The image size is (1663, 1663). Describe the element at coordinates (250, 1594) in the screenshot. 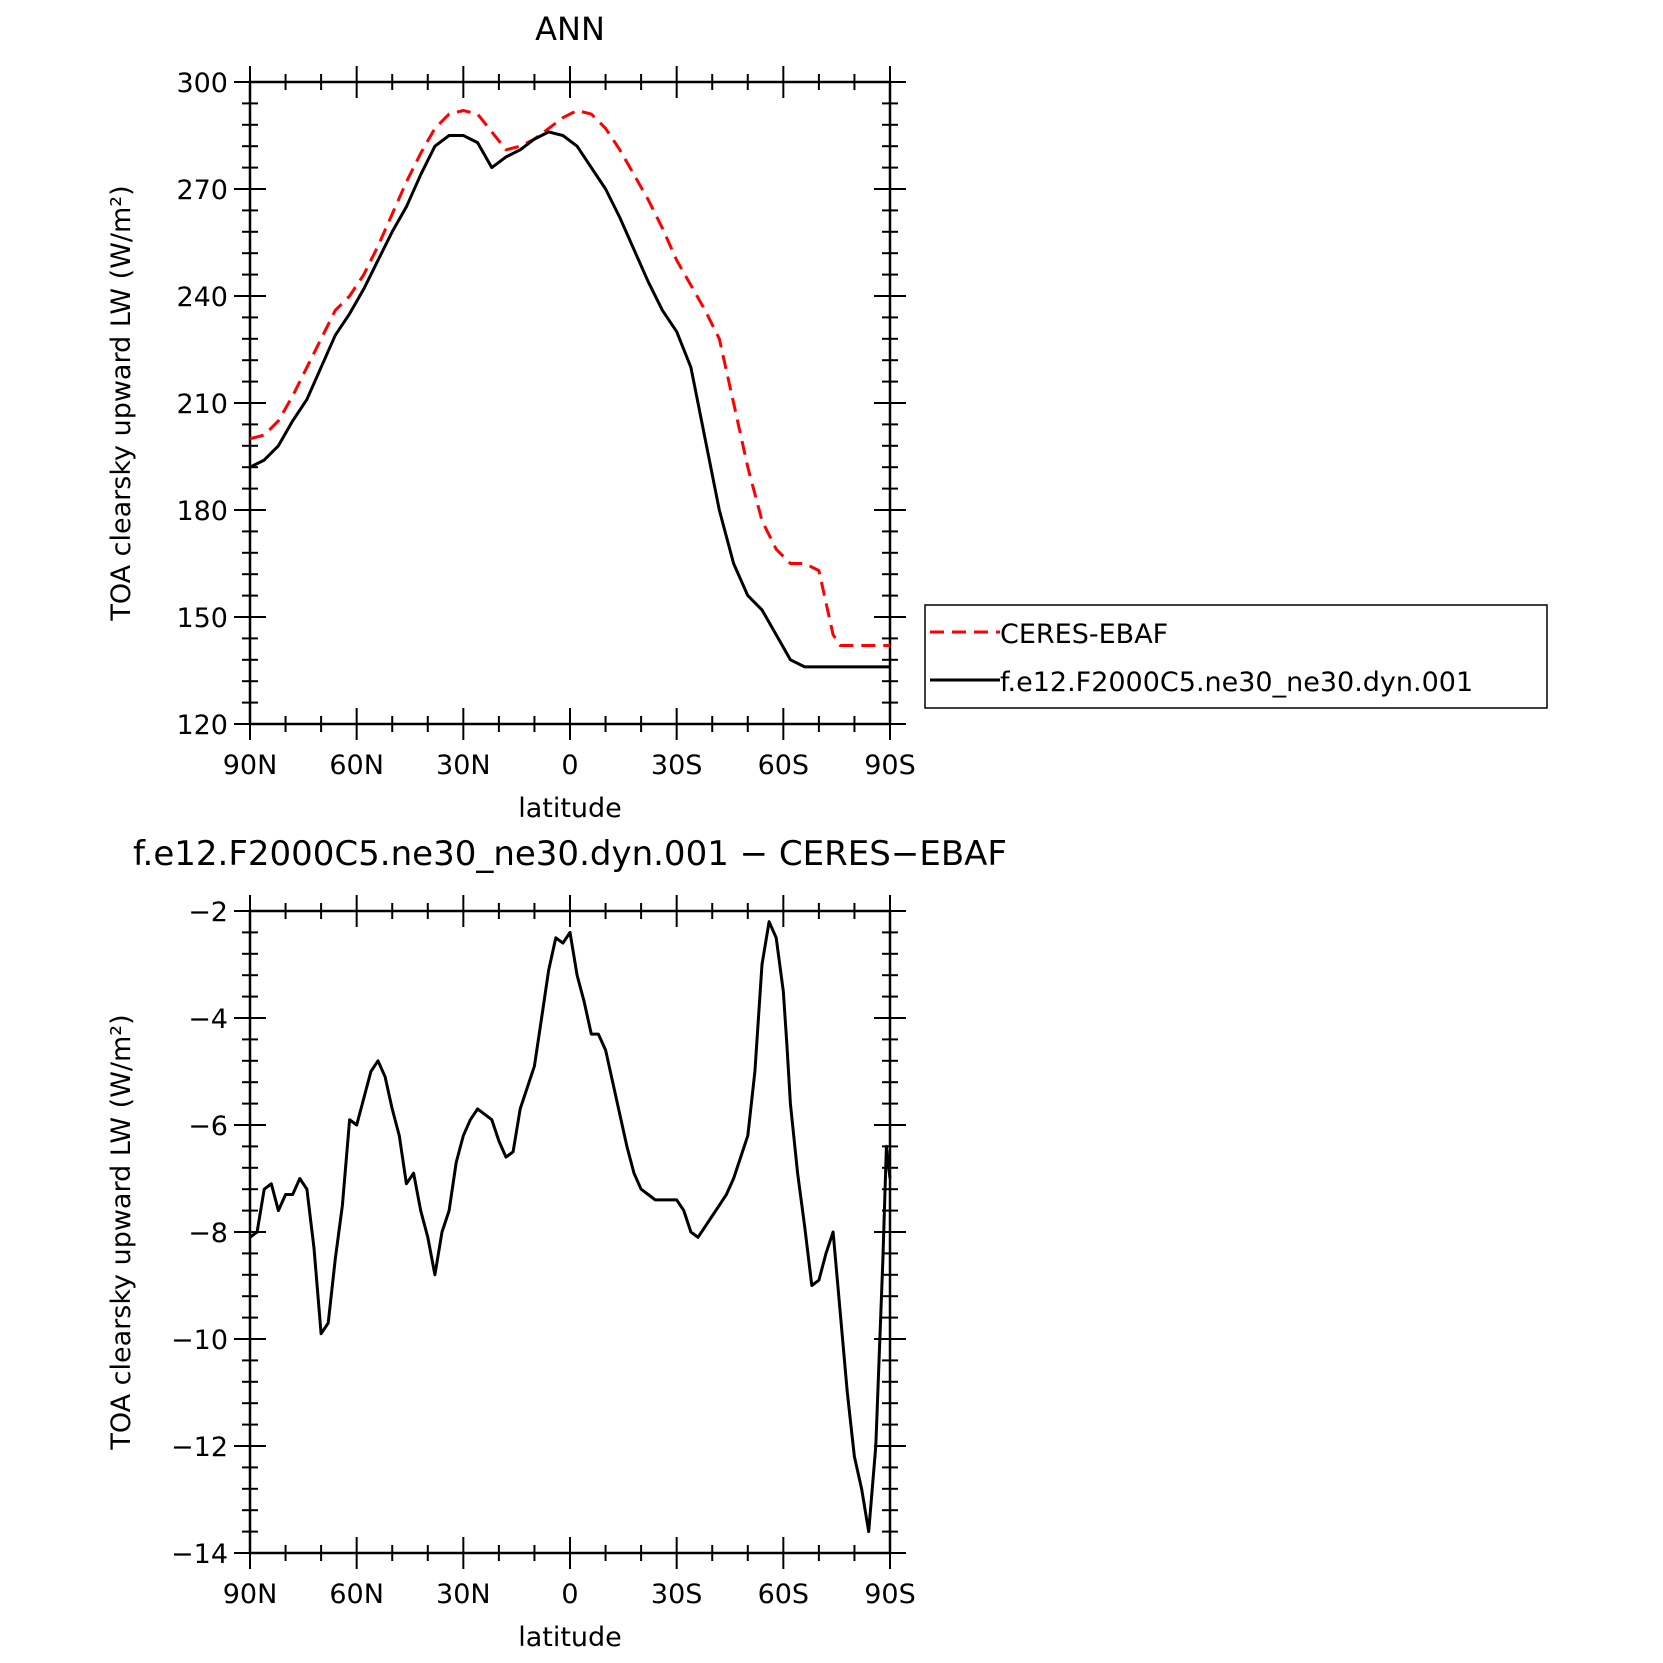

I see `bottom-x-tick-label: 90N` at that location.